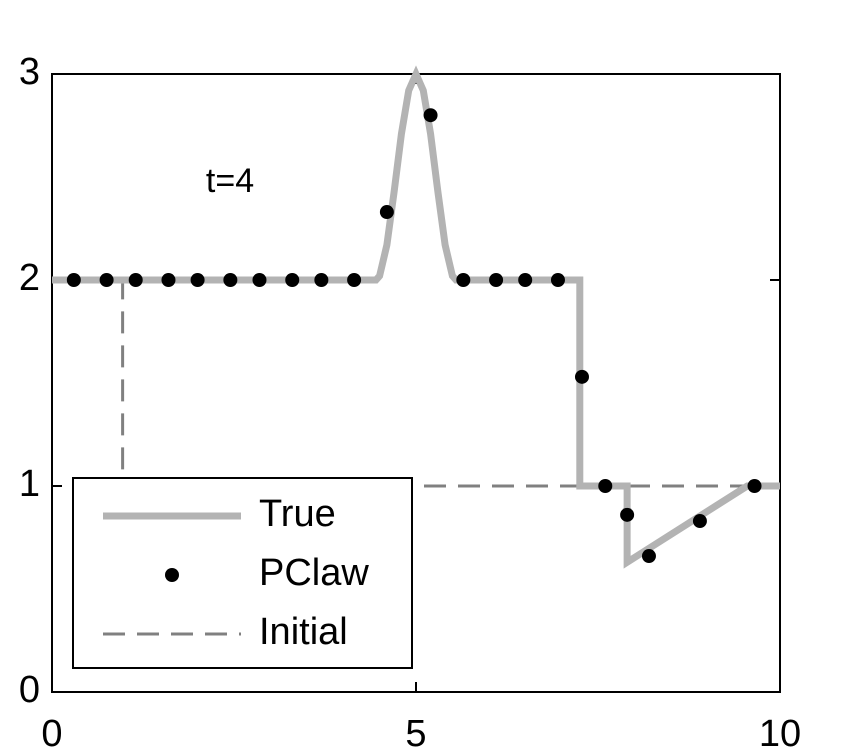 This screenshot has width=847, height=756. Describe the element at coordinates (780, 734) in the screenshot. I see `x-tick-label: 10` at that location.